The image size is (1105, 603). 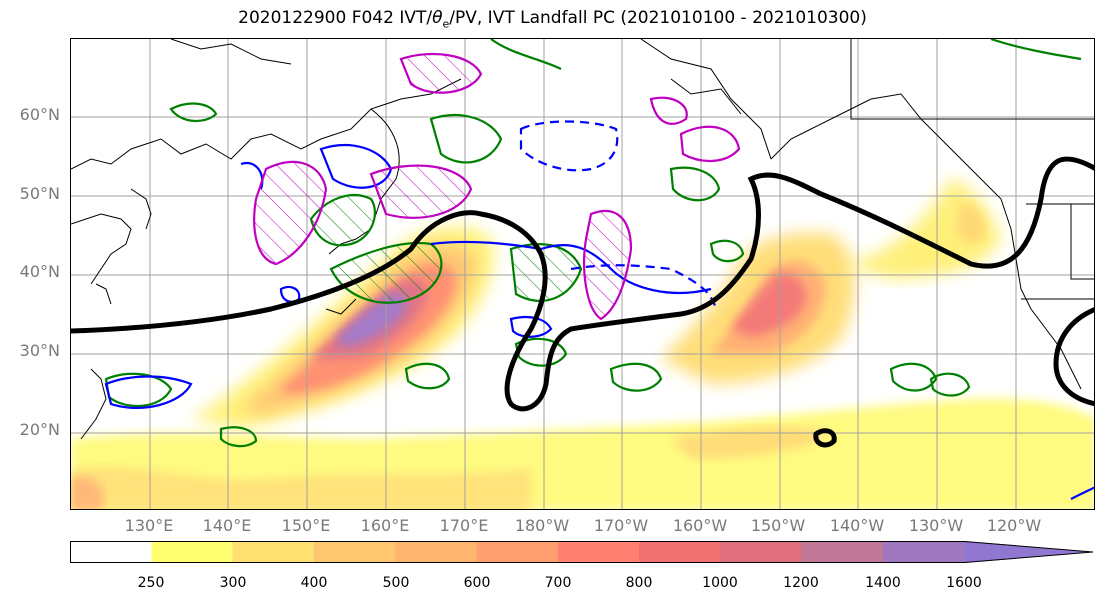 What do you see at coordinates (149, 525) in the screenshot?
I see `lon-label-130e: 130°E` at bounding box center [149, 525].